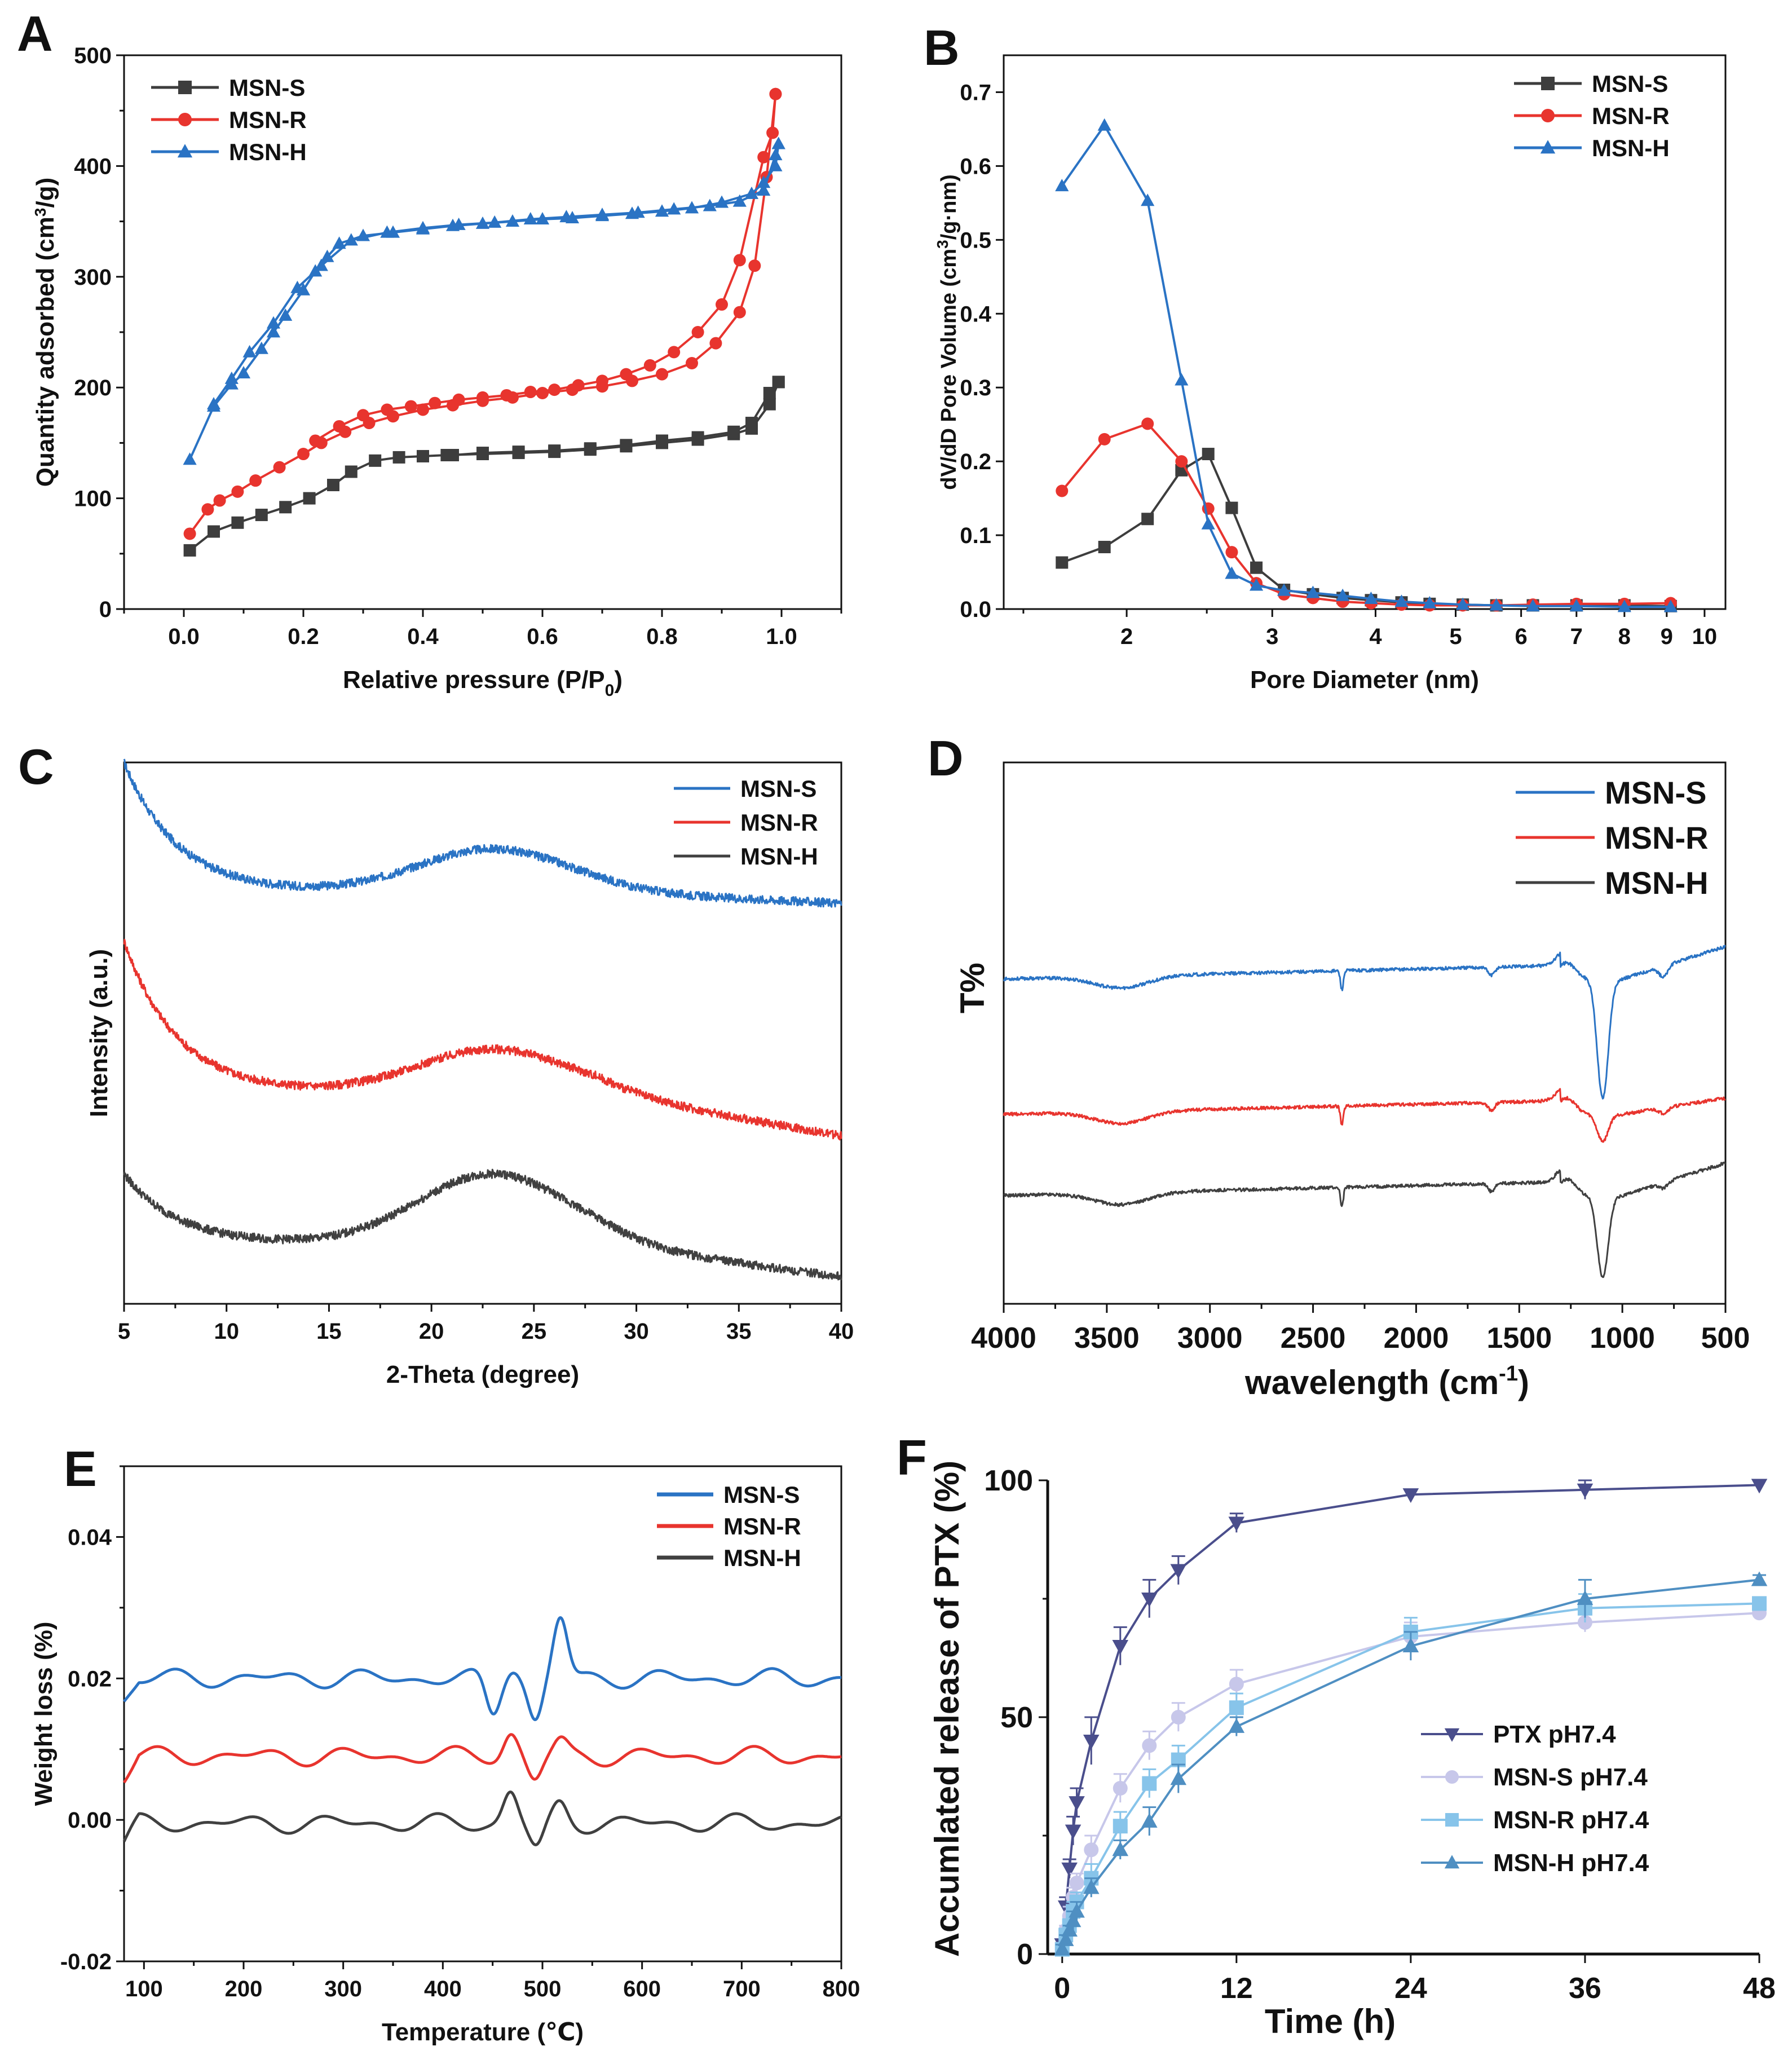 This screenshot has width=1792, height=2064. I want to click on x-tick-label: 300, so click(343, 1989).